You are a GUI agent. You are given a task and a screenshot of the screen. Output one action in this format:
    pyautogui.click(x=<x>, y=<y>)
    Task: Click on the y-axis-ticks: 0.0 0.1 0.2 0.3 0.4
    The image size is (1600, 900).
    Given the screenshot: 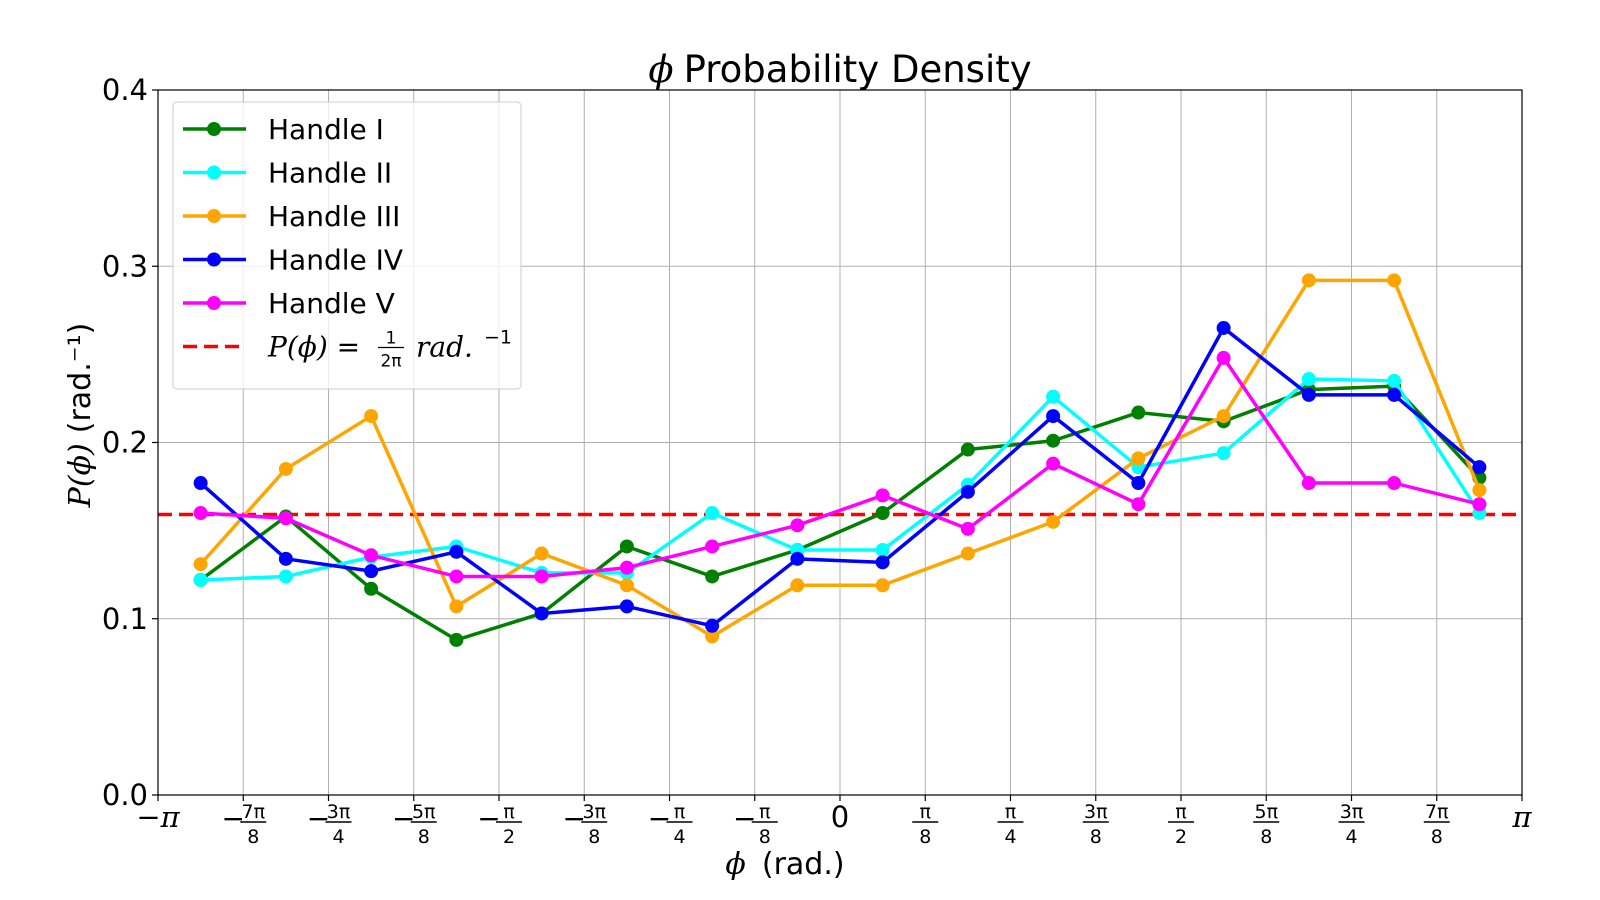 What is the action you would take?
    pyautogui.click(x=130, y=442)
    